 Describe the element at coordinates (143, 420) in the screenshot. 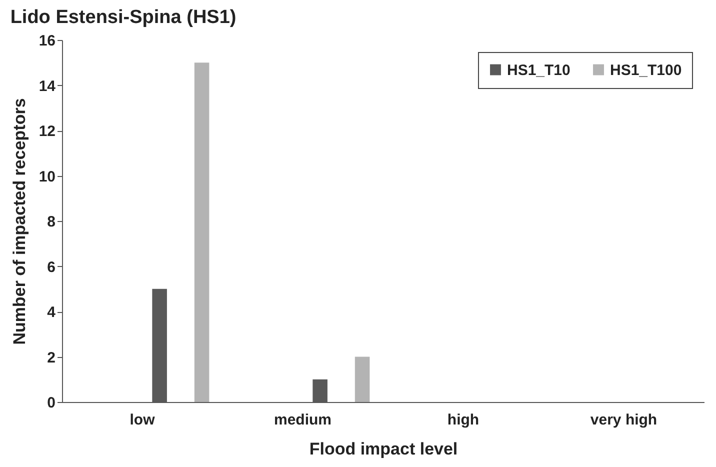

I see `x-tick-label: low` at that location.